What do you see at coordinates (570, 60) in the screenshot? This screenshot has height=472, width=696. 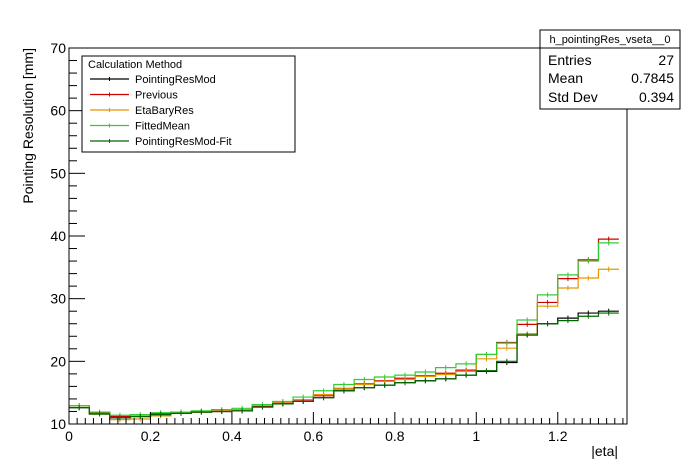 I see `stats-label-entries: Entries` at bounding box center [570, 60].